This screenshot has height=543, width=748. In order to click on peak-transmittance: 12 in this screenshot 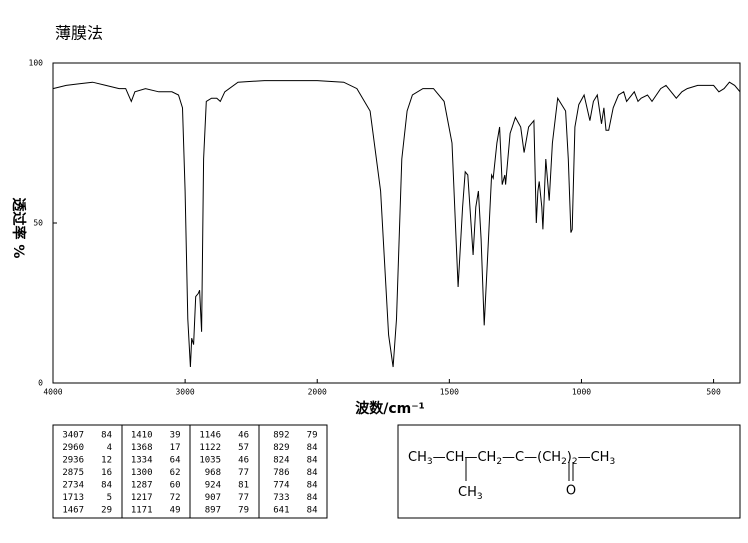, I will do `click(106, 461)`.